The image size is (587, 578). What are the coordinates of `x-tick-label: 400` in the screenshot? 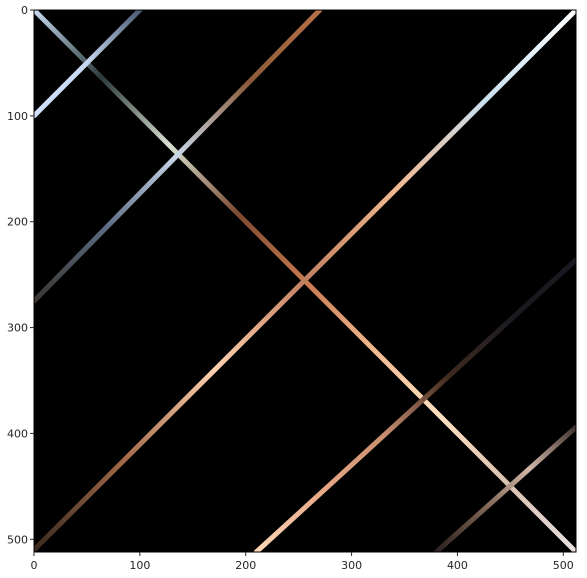 It's located at (457, 565).